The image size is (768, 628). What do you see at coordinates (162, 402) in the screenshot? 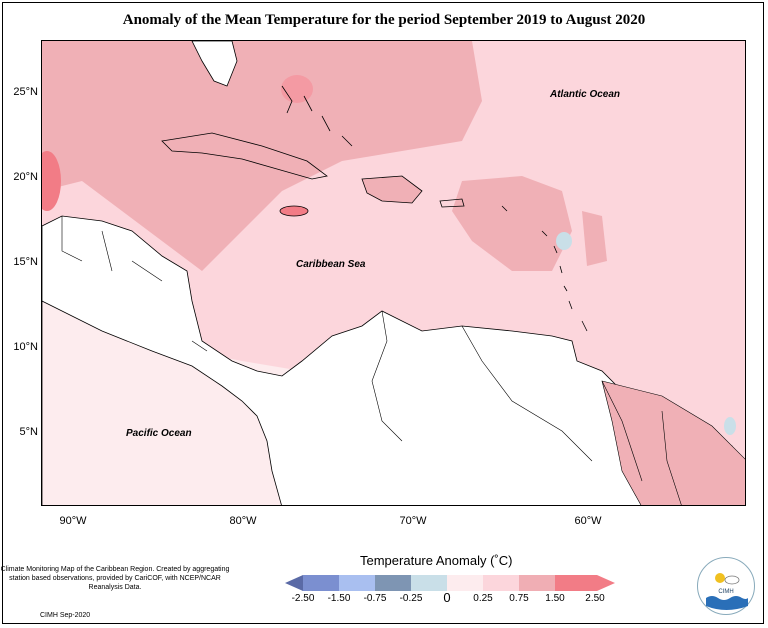
I see `pacific-water` at bounding box center [162, 402].